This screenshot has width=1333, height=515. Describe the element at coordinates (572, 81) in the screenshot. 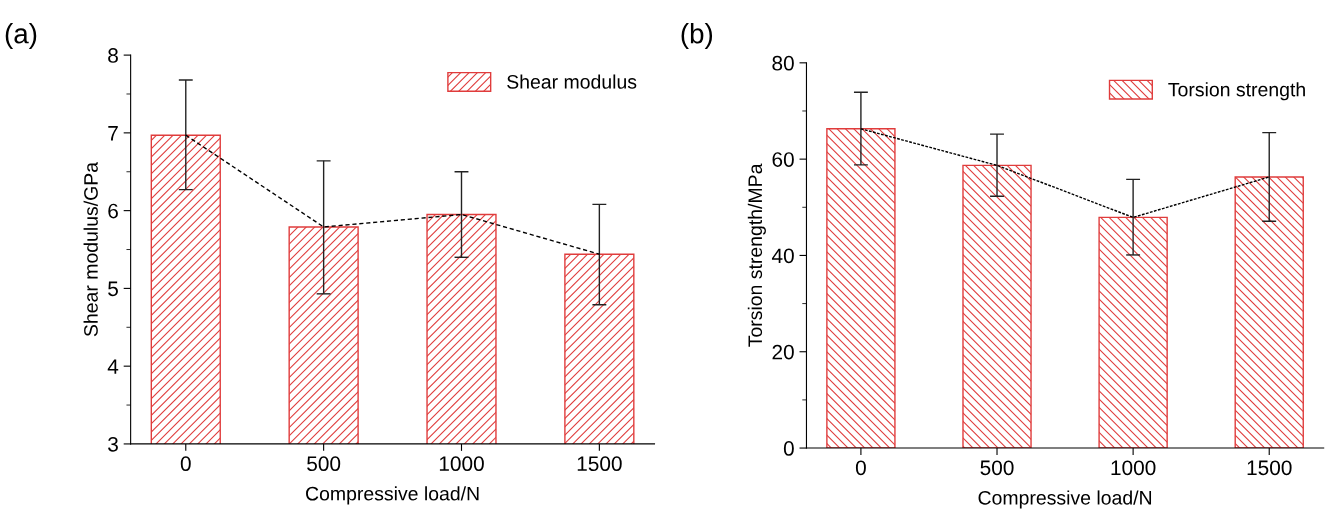

I see `legend-label: Shear modulus` at that location.